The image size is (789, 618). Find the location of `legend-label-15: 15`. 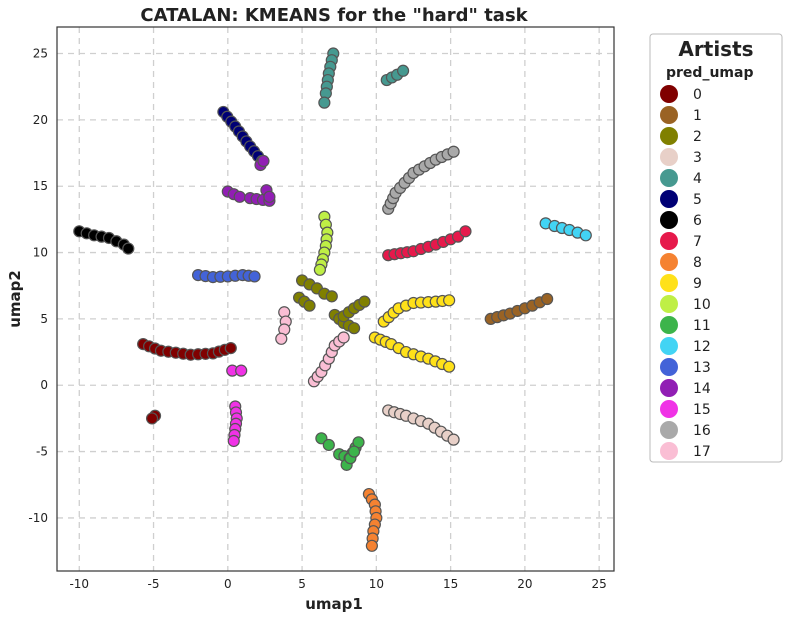

legend-label-15: 15 is located at coordinates (702, 410).